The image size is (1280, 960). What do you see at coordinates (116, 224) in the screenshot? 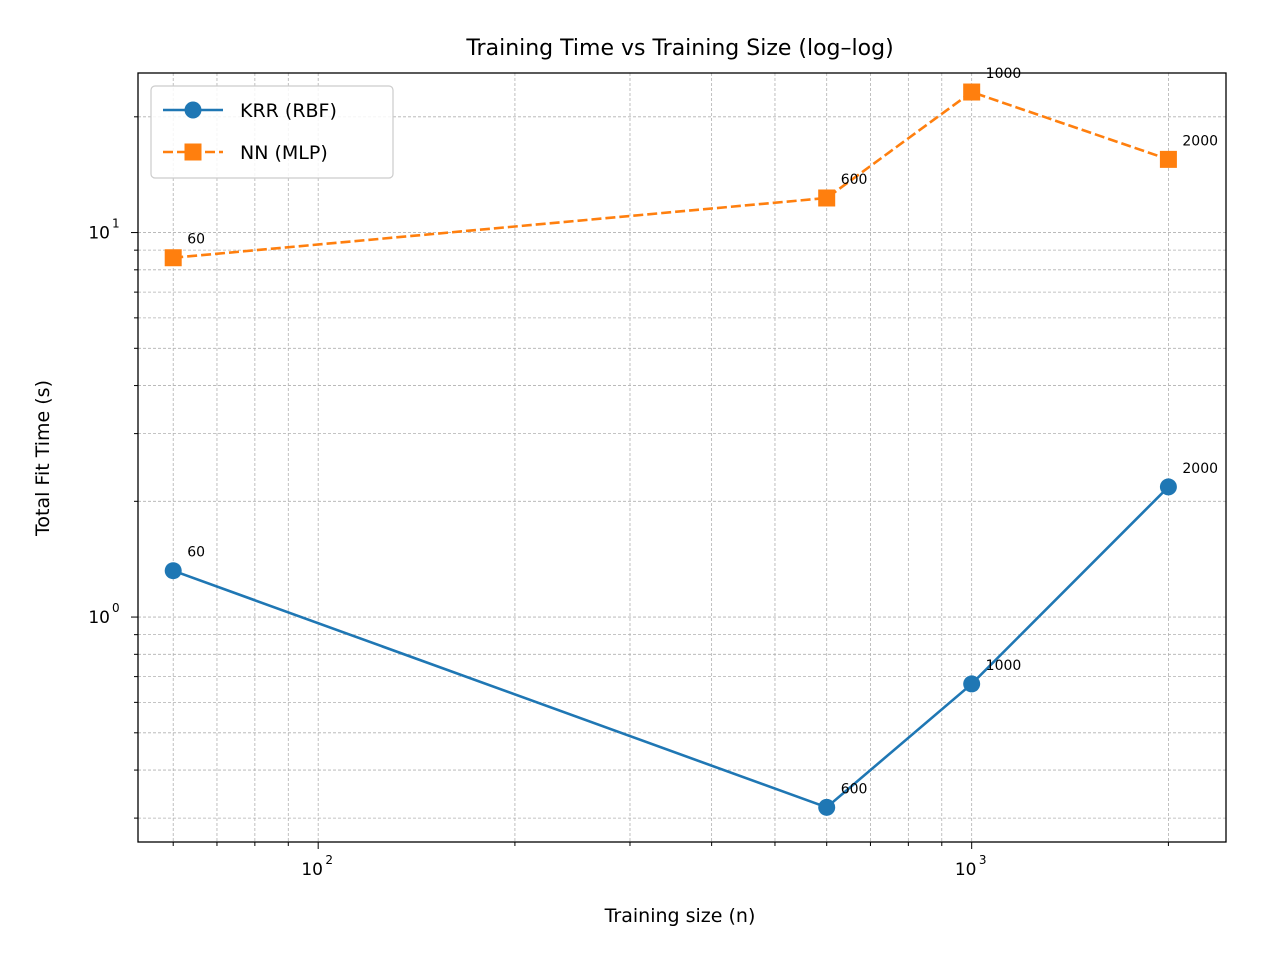
I see `y-tick-exponent: 1` at bounding box center [116, 224].